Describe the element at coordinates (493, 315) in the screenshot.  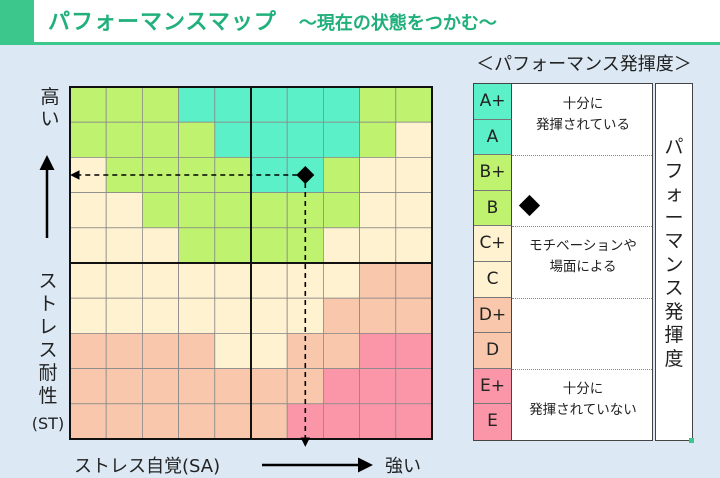
I see `legend-level-D-plus: D+` at that location.